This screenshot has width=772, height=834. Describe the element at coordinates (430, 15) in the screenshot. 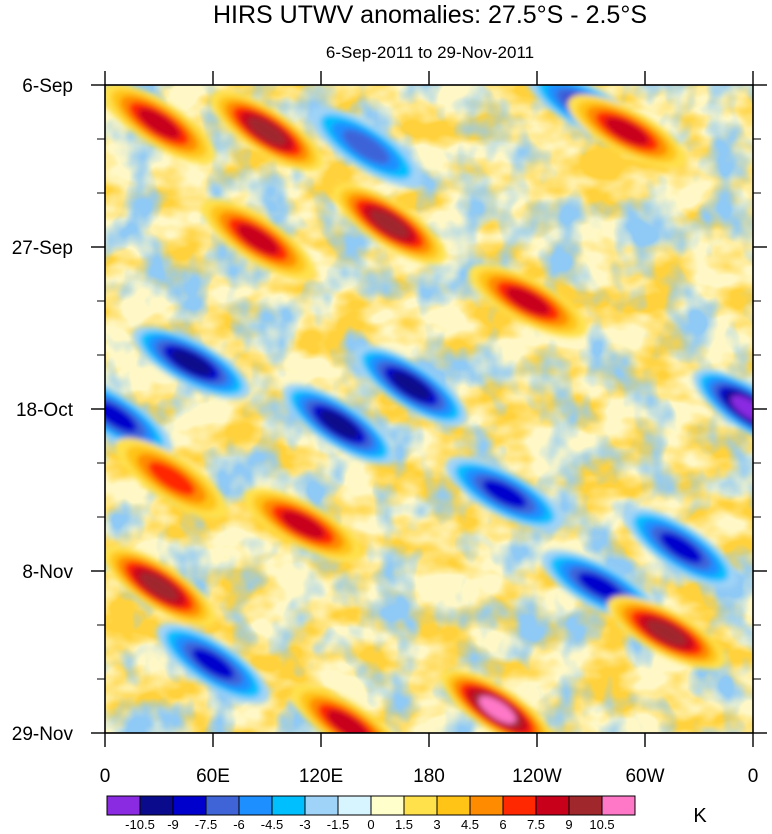

I see `chart-title: HIRS UTWV anomalies: 27.5°S - 2.5°S` at that location.